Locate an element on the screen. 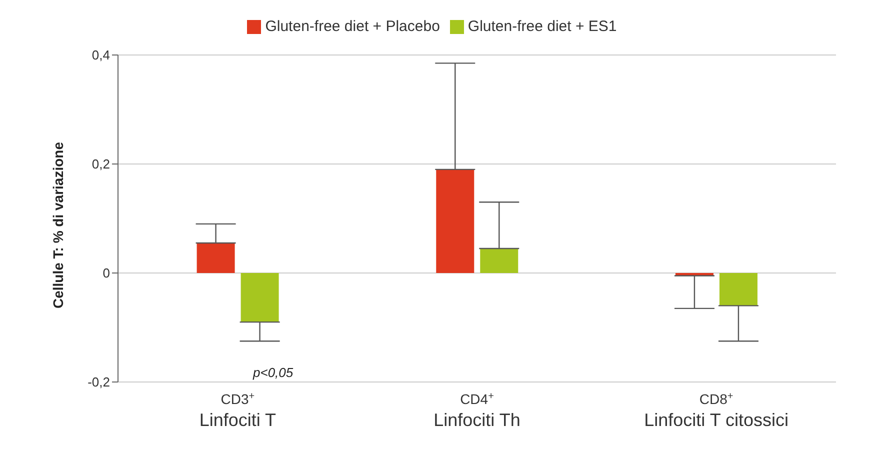 This screenshot has width=884, height=460. y-tick-label: -0,2 is located at coordinates (99, 382).